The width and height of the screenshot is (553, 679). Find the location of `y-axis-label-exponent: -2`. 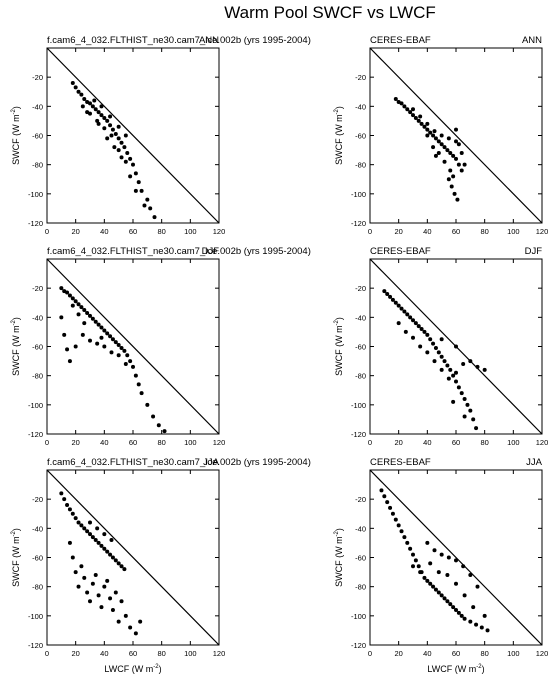

y-axis-label-exponent: -2 is located at coordinates (337, 111).